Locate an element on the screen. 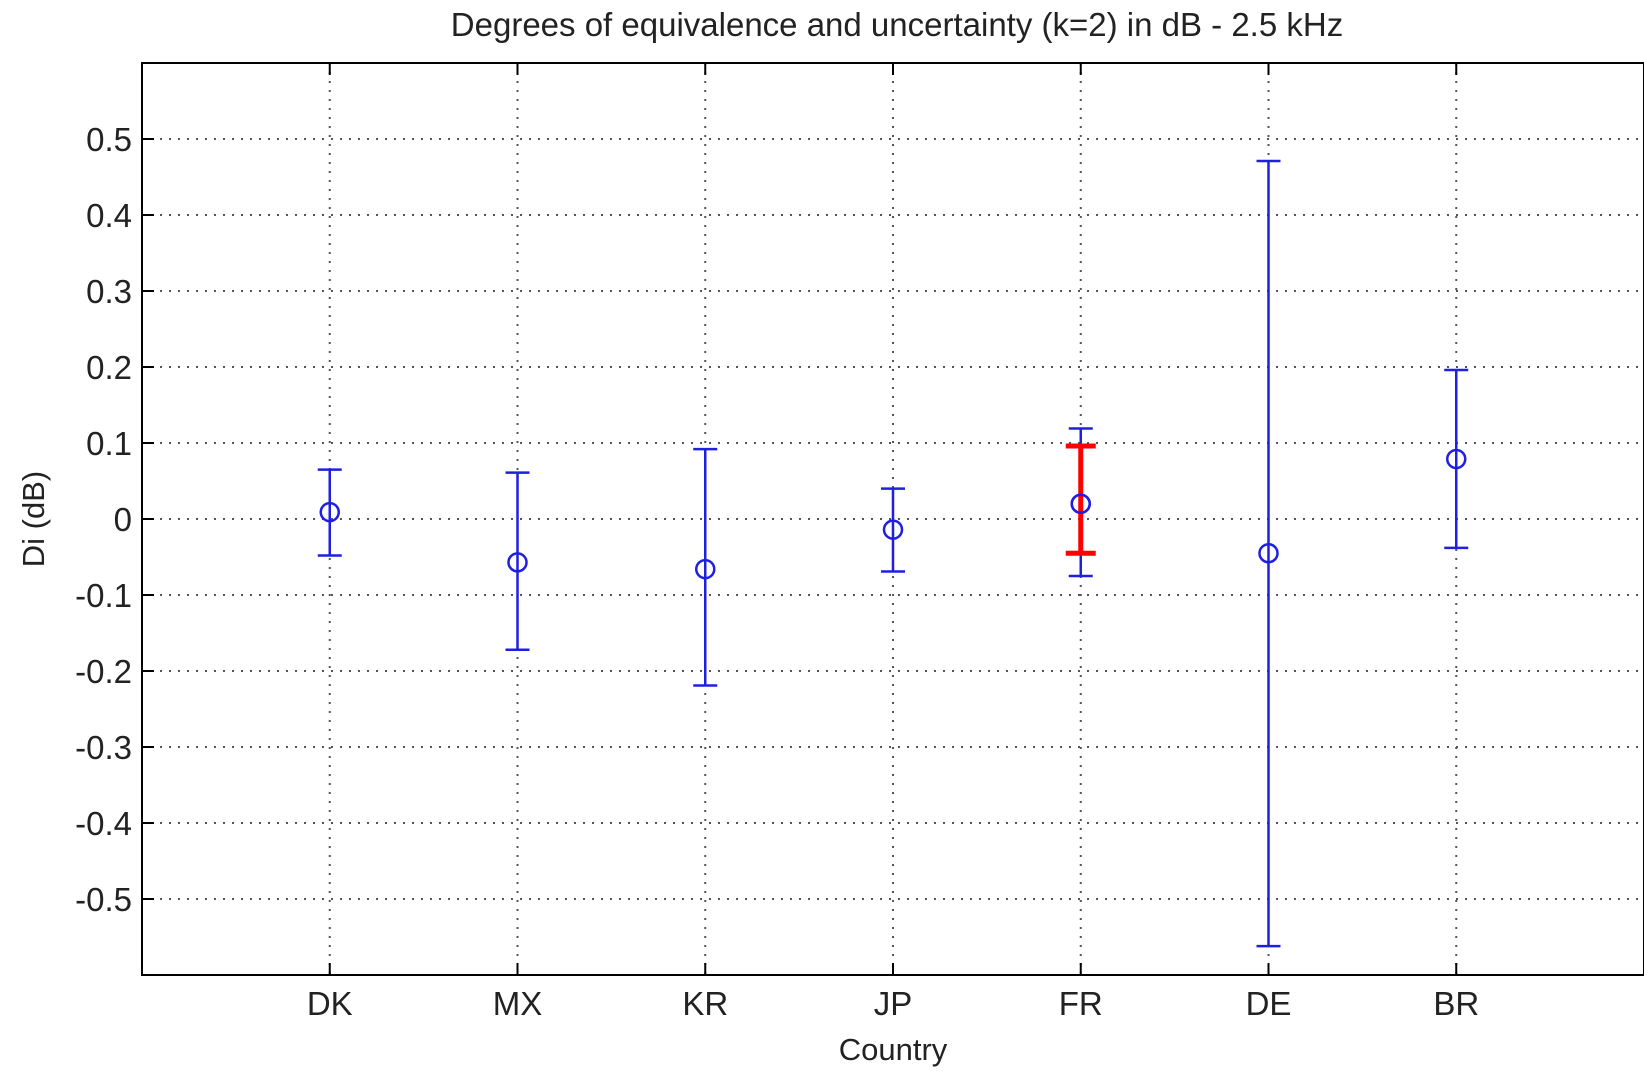 The height and width of the screenshot is (1071, 1644). y-tick-label: -0.1 is located at coordinates (103, 595).